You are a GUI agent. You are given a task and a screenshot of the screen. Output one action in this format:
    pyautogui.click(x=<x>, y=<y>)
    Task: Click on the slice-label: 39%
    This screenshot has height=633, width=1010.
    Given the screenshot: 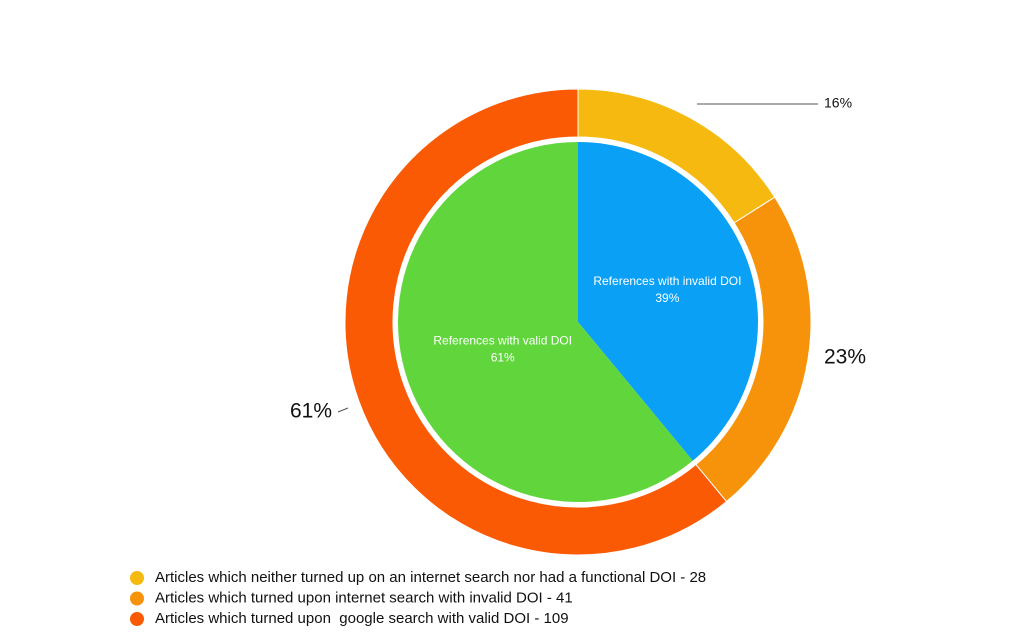 What is the action you would take?
    pyautogui.click(x=667, y=298)
    